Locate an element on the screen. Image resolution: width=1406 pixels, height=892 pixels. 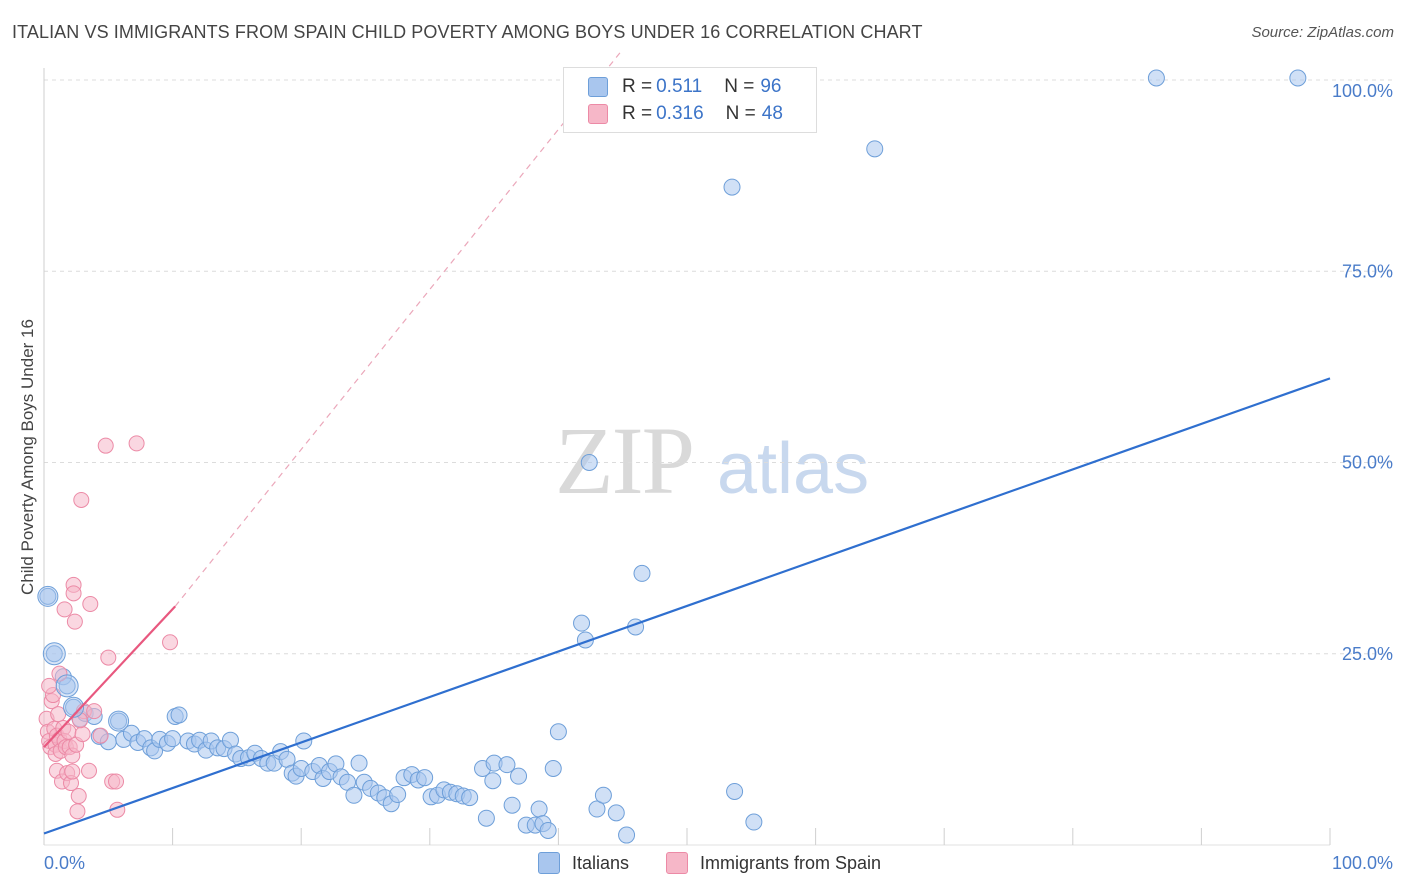
legend-row-italians: R = 0.511 N = 96 is located at coordinates (685, 87).